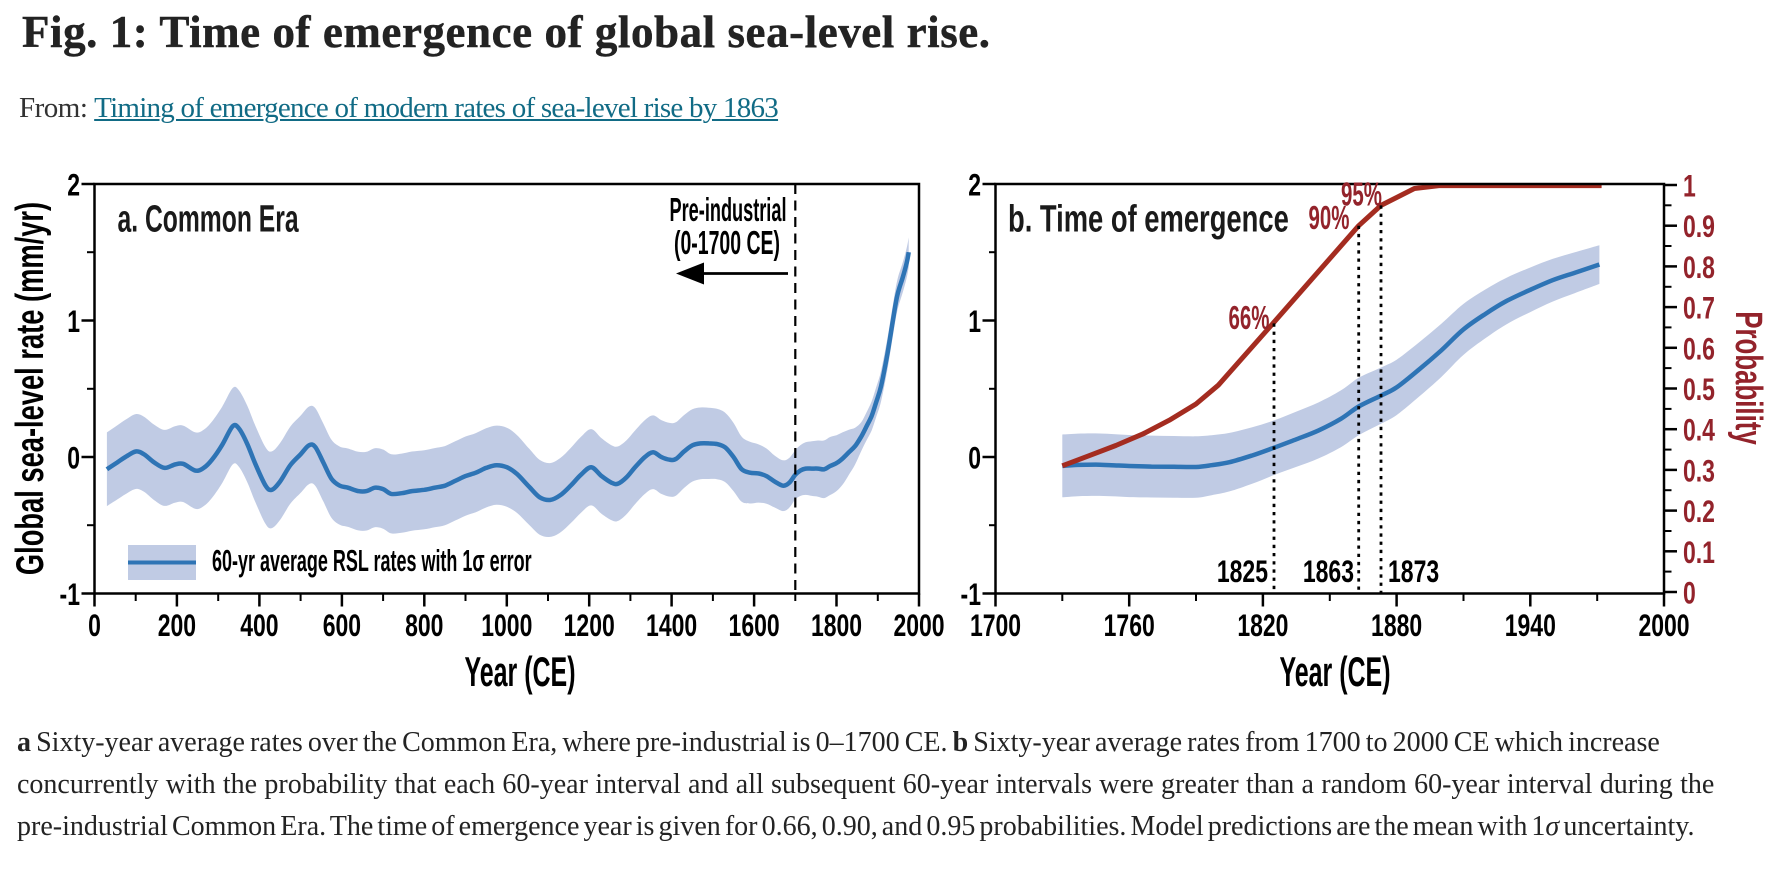  I want to click on svg-text: 0.8, so click(1699, 266).